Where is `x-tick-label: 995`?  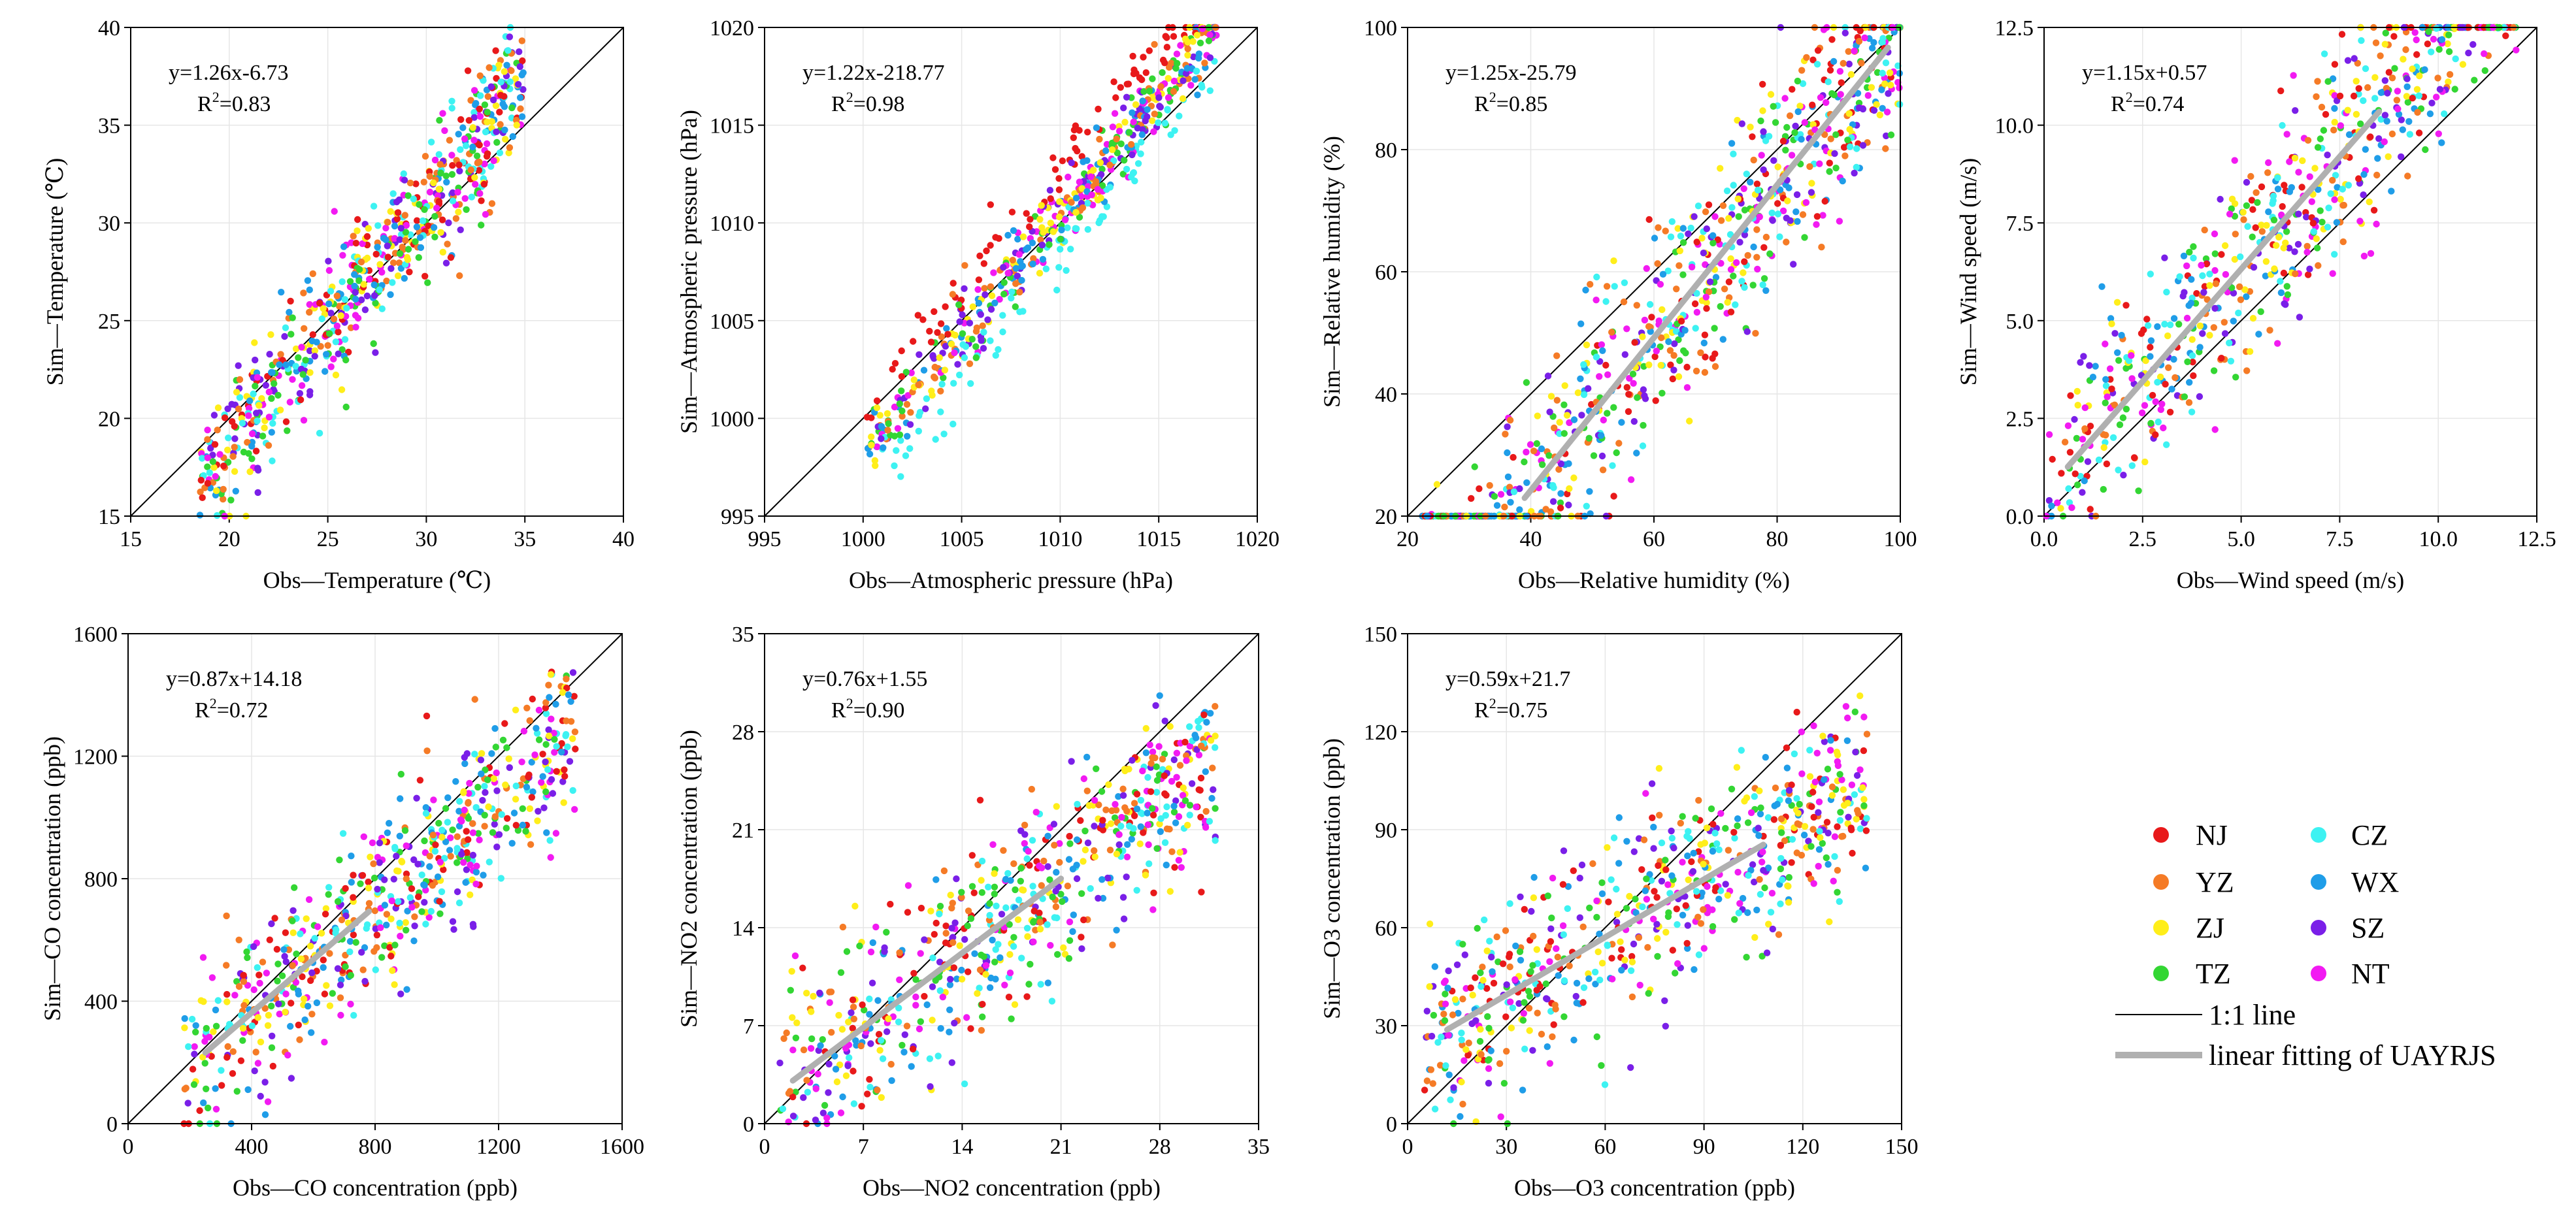 x-tick-label: 995 is located at coordinates (765, 539).